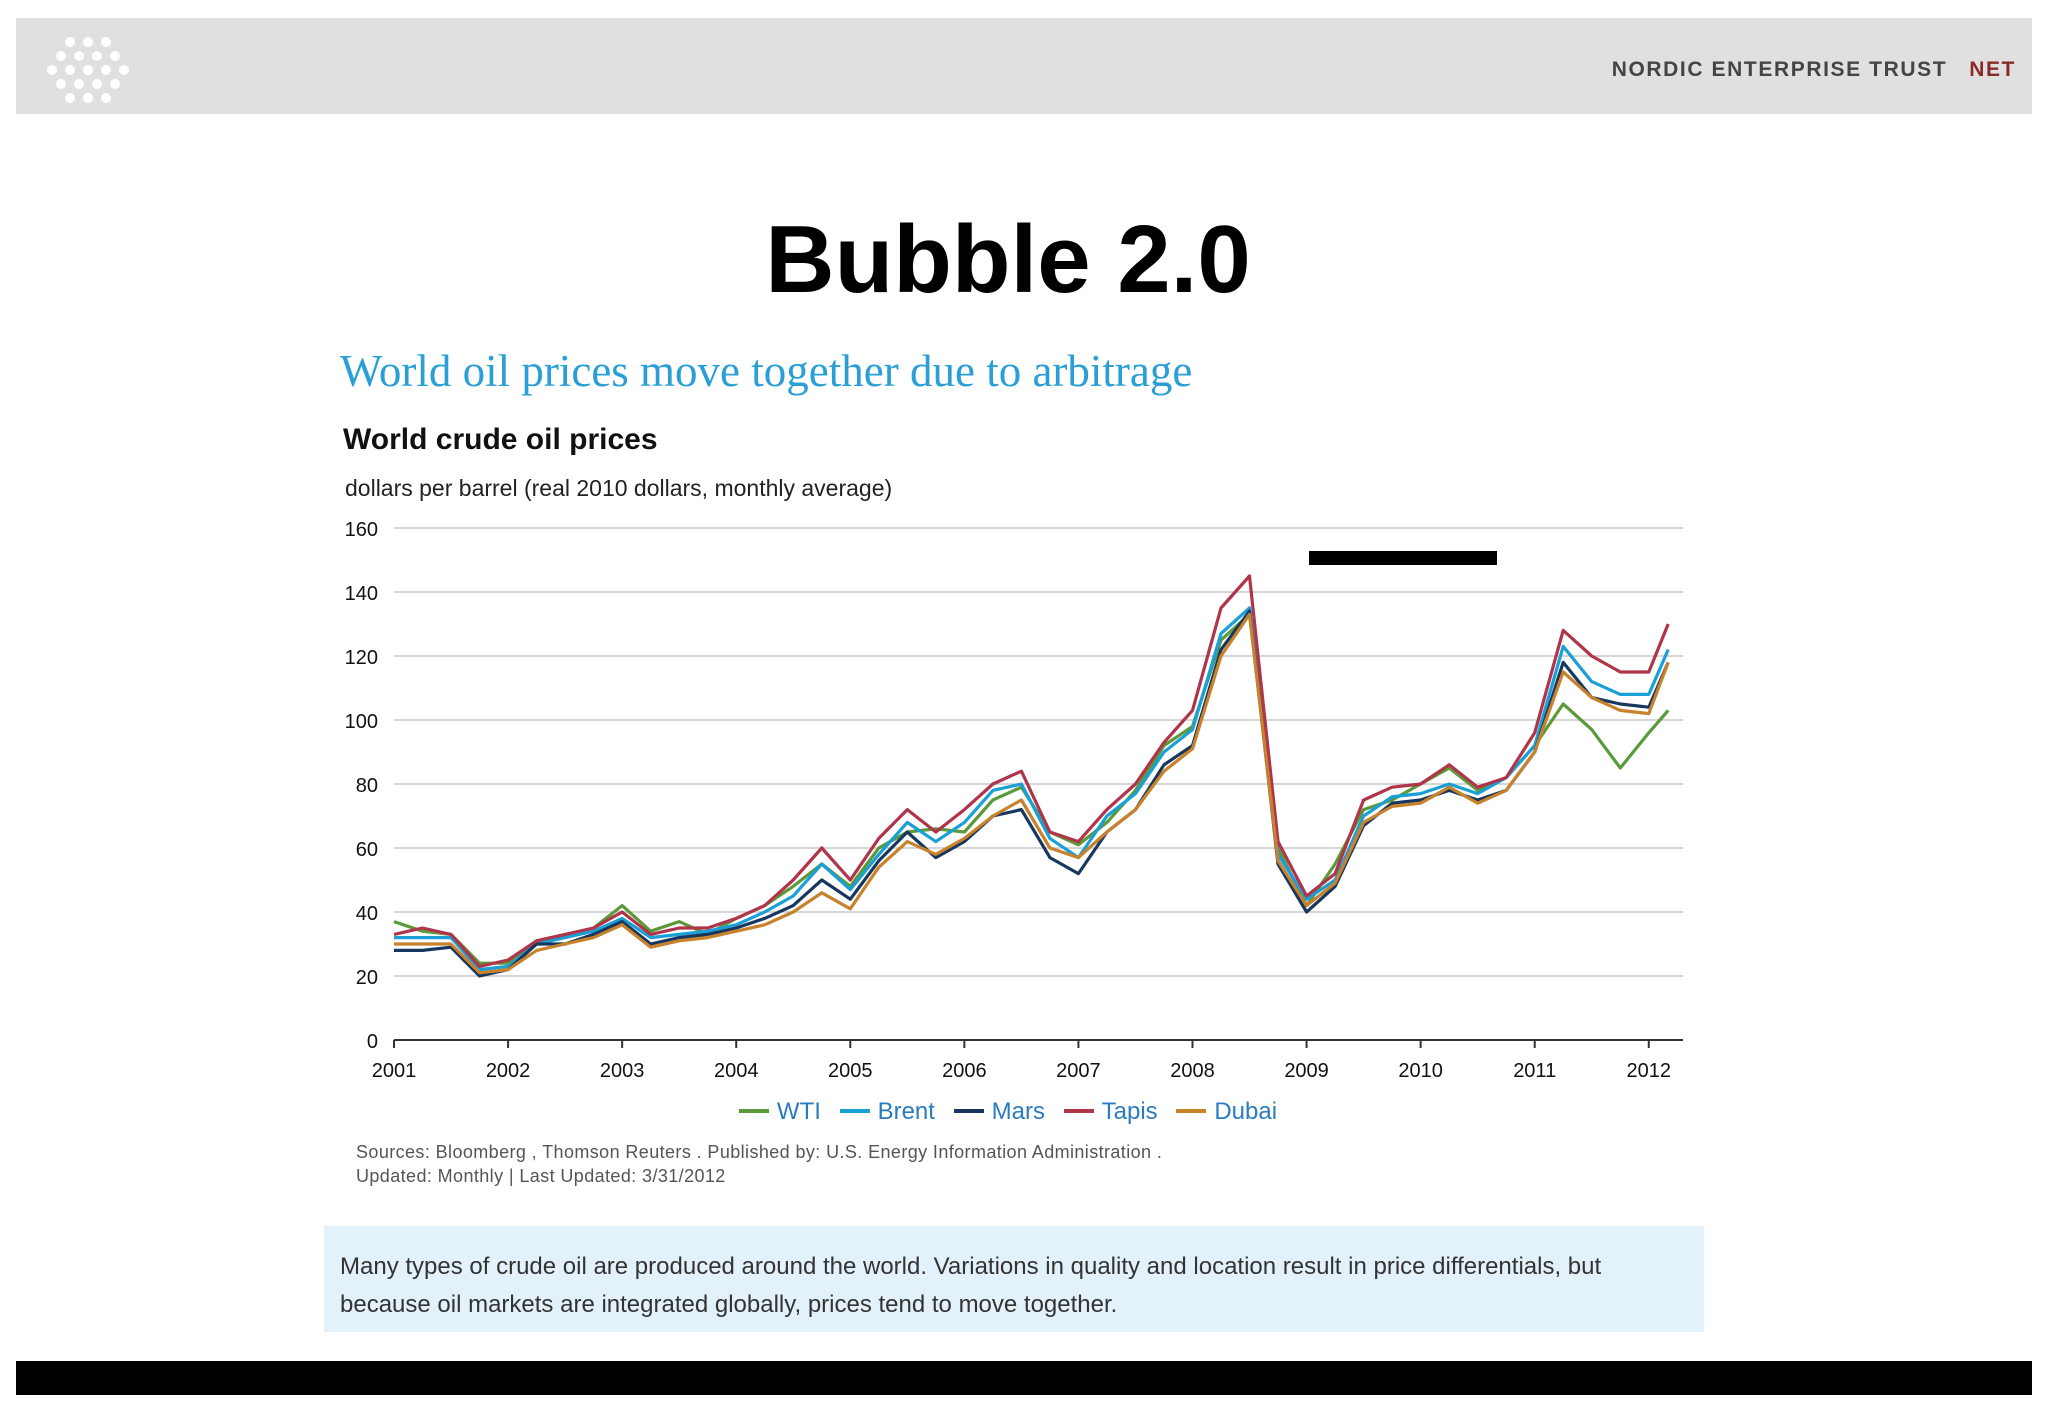 Image resolution: width=2048 pixels, height=1418 pixels. What do you see at coordinates (1078, 1110) in the screenshot?
I see `legend-swatch-tapis` at bounding box center [1078, 1110].